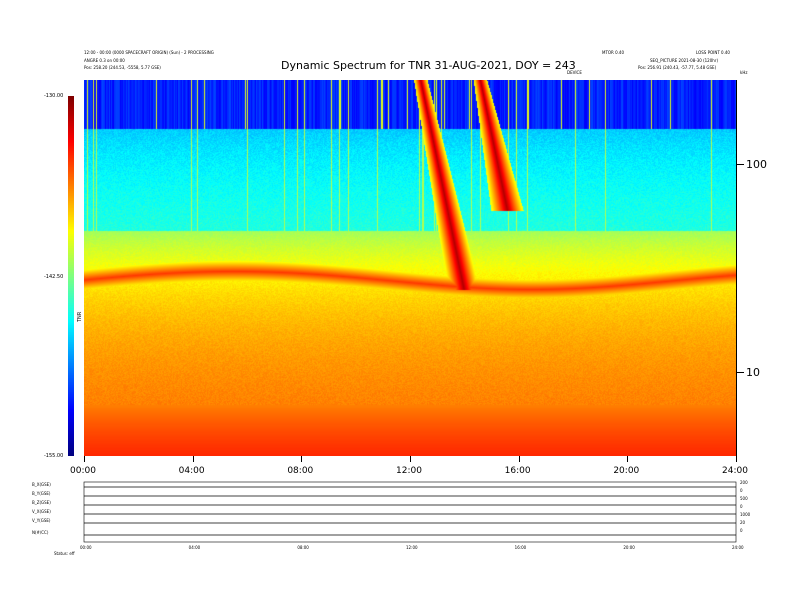 The height and width of the screenshot is (612, 792). Describe the element at coordinates (41, 520) in the screenshot. I see `bottom-row-label: V_Y(GSE)` at that location.